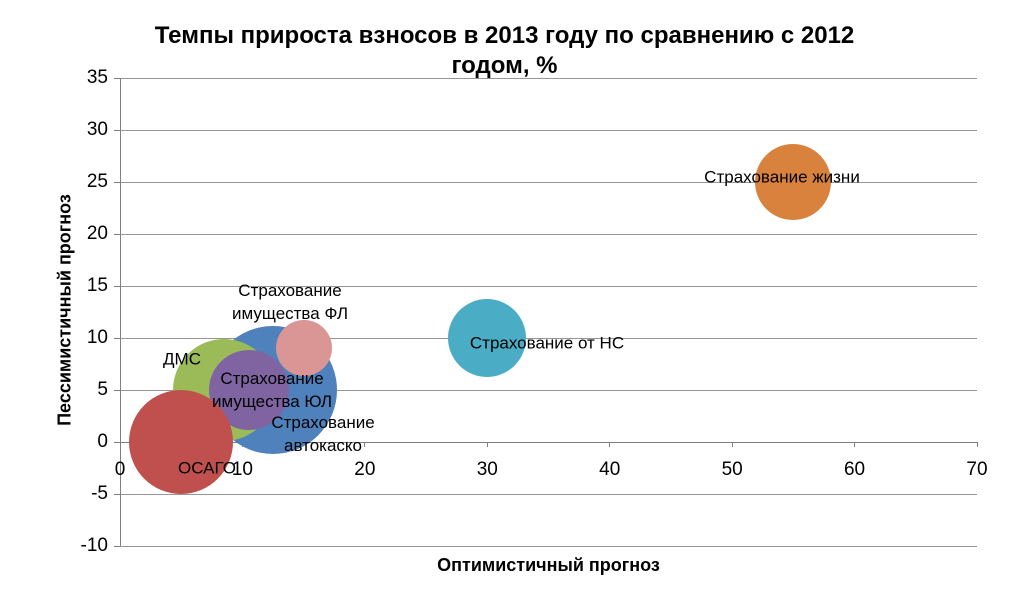 Image resolution: width=1009 pixels, height=604 pixels. Describe the element at coordinates (504, 65) in the screenshot. I see `chart-title-line2: годом, %` at that location.